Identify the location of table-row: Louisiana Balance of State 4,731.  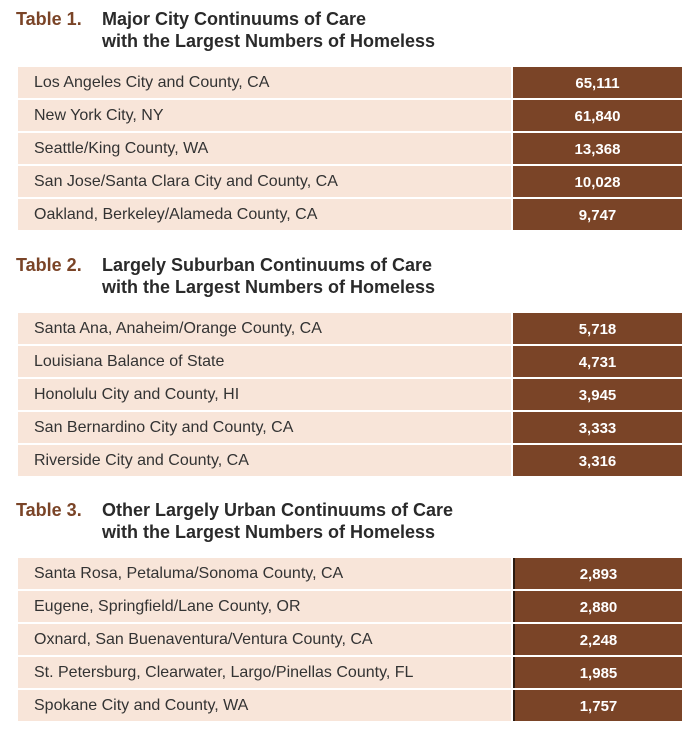
(350, 361).